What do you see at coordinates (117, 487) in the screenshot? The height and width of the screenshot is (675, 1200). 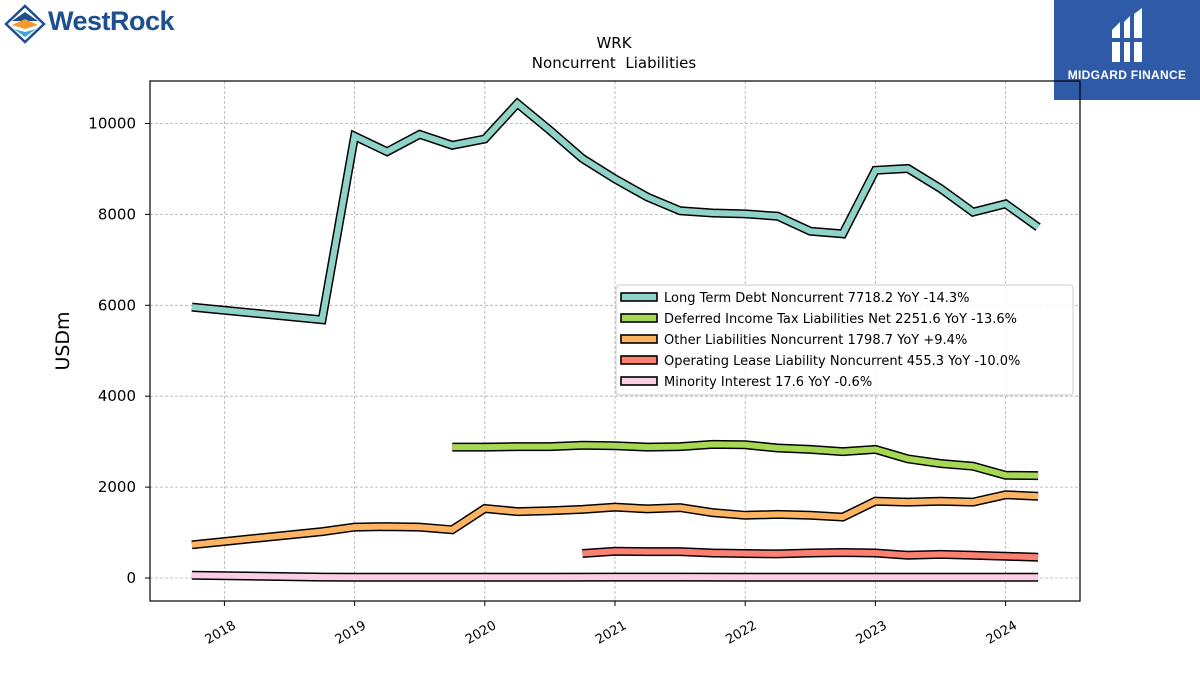 I see `y-tick-label: 2000` at bounding box center [117, 487].